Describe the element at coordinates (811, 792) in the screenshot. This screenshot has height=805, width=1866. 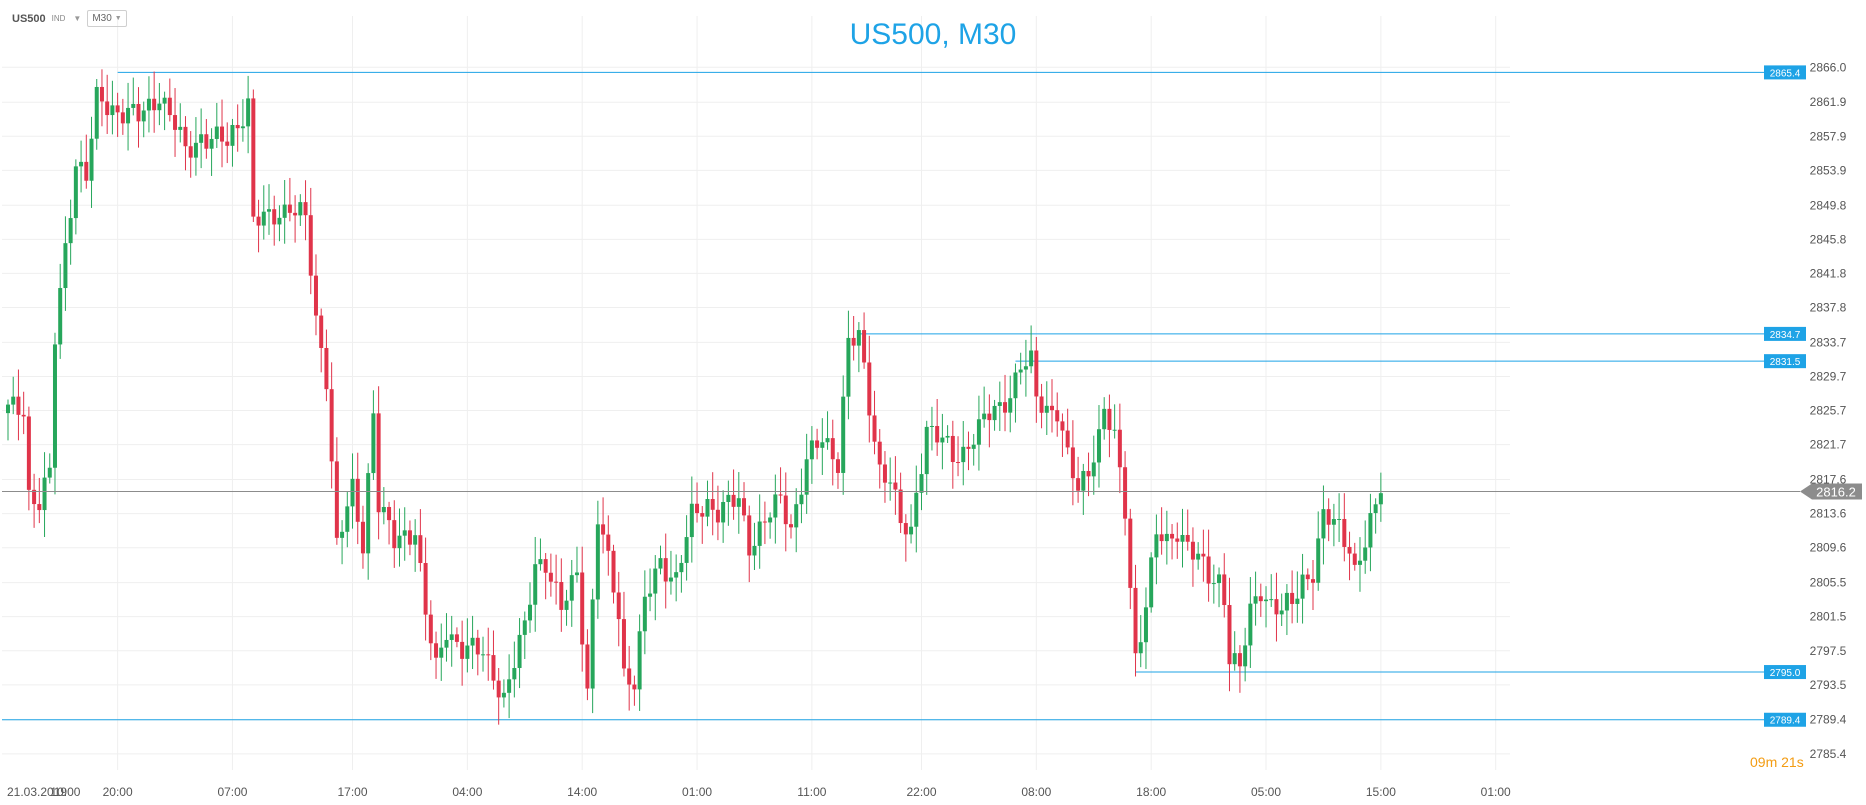
I see `x-tick-label: 11:00` at that location.